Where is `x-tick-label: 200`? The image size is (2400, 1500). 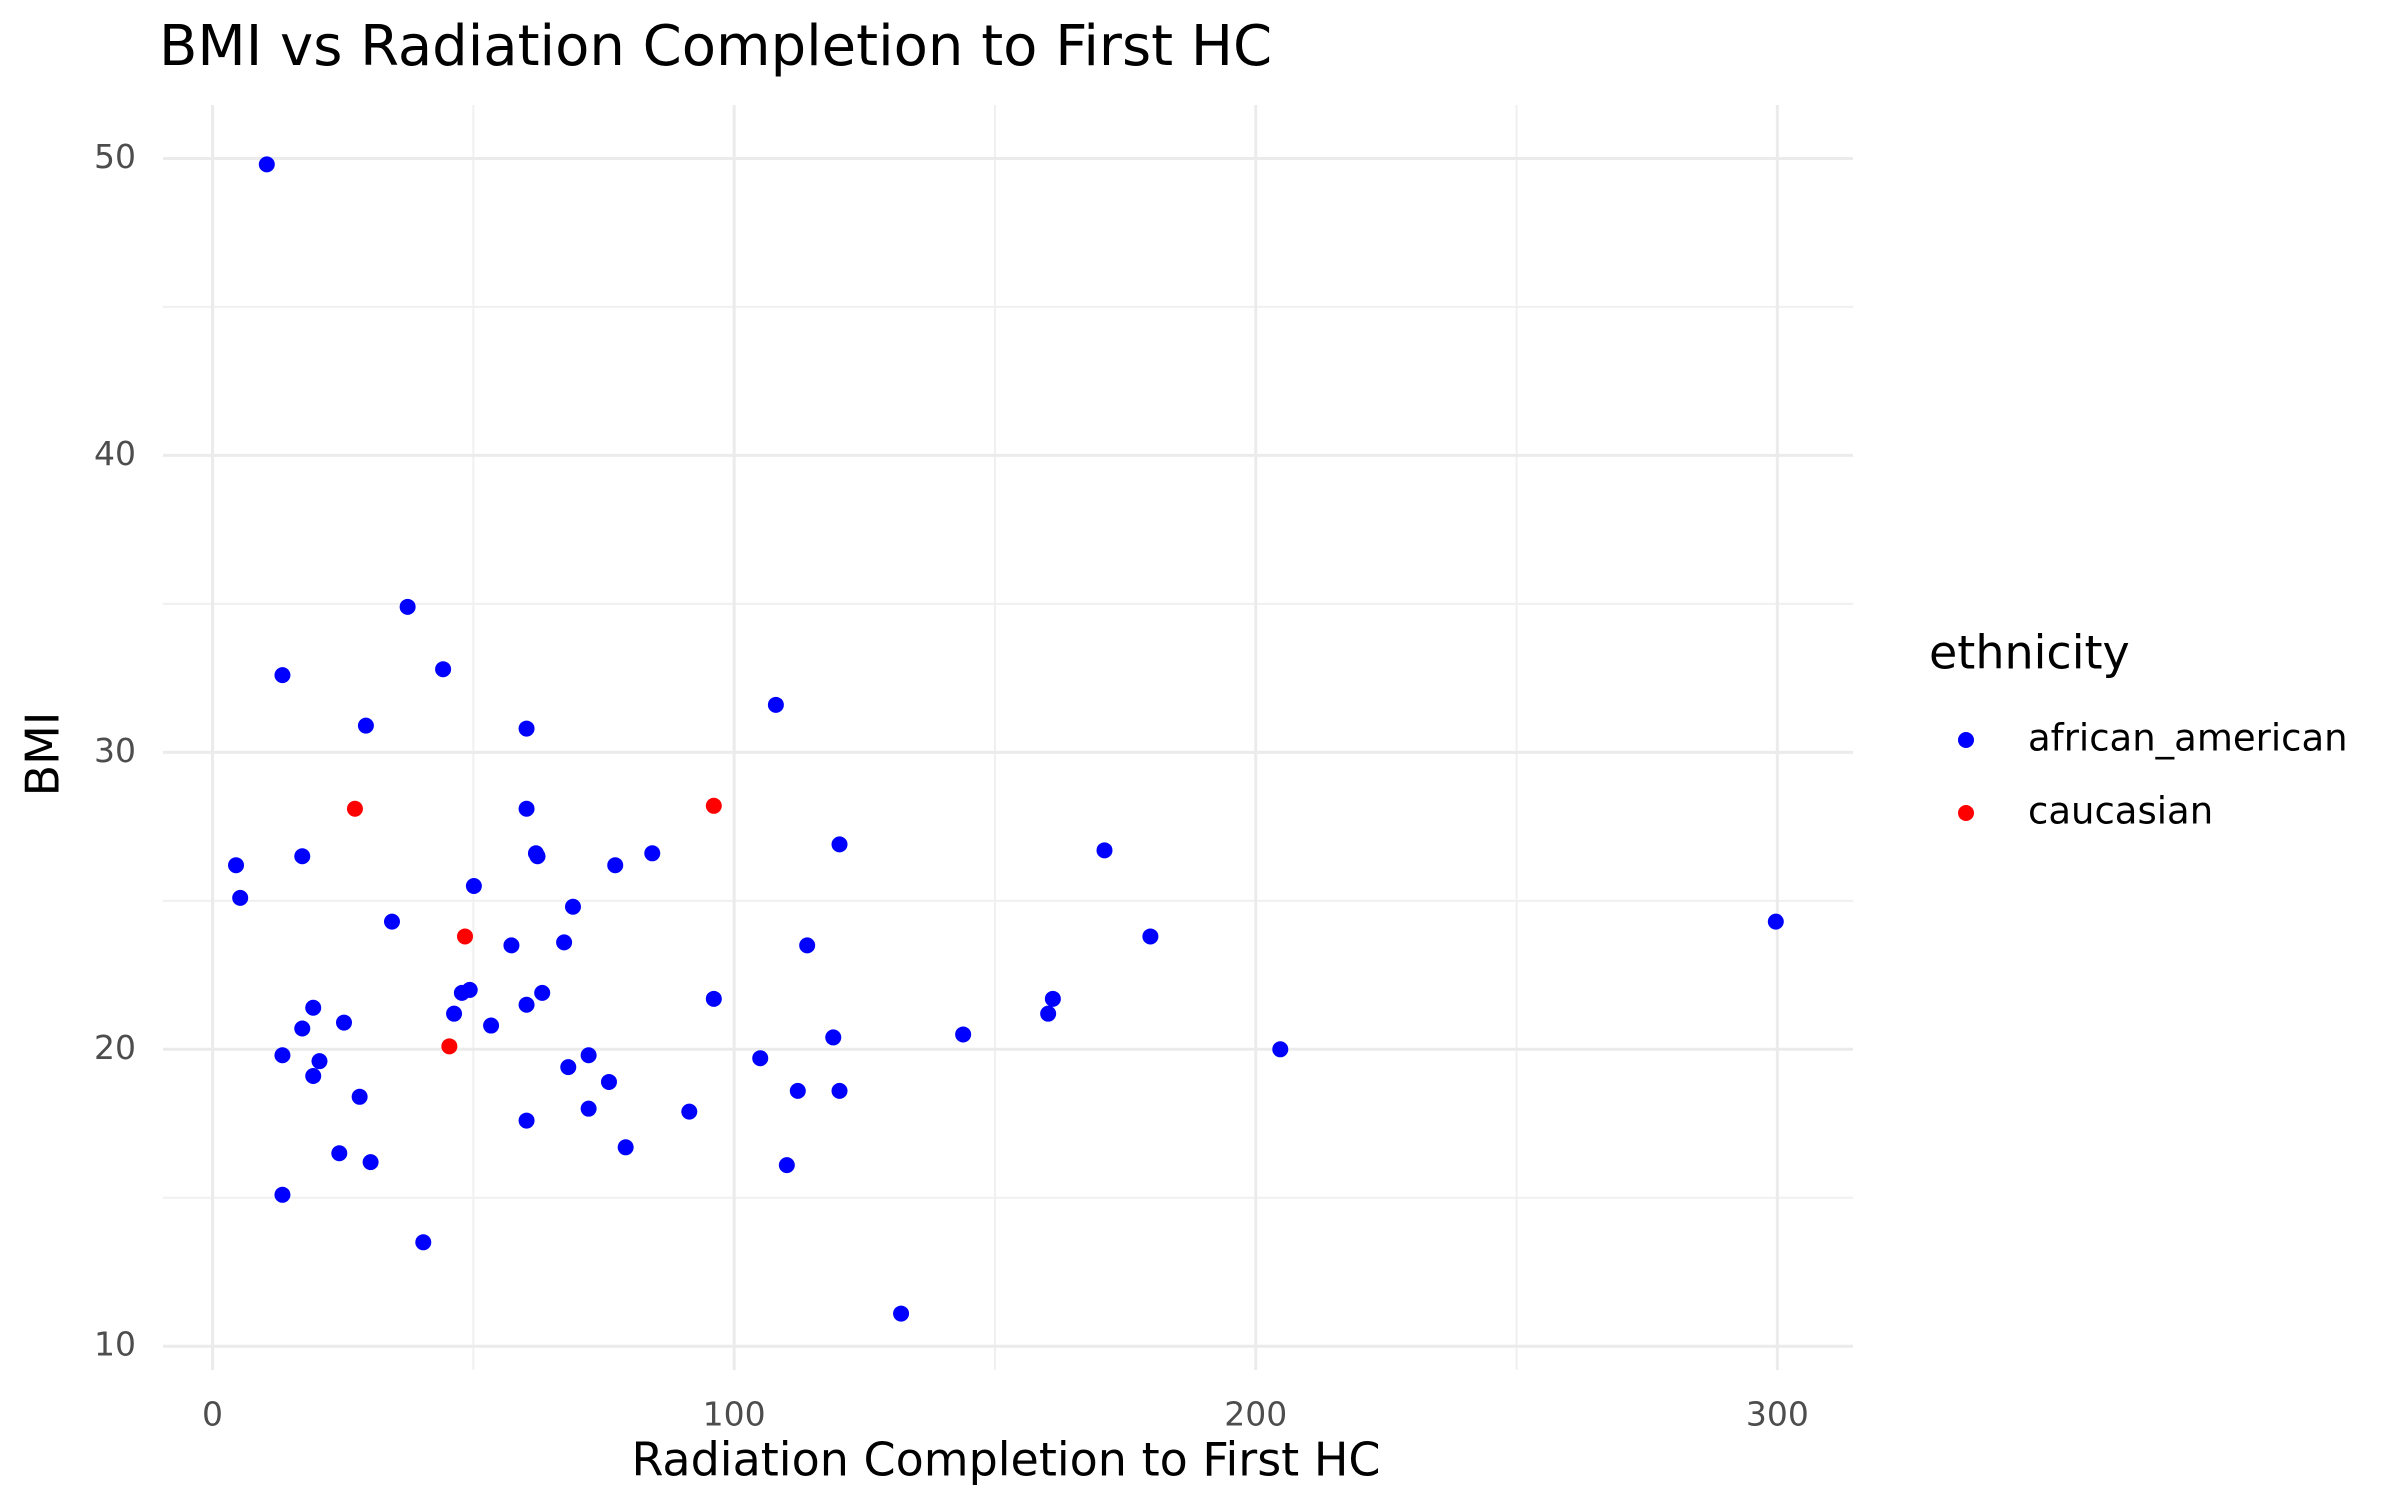 x-tick-label: 200 is located at coordinates (1255, 1414).